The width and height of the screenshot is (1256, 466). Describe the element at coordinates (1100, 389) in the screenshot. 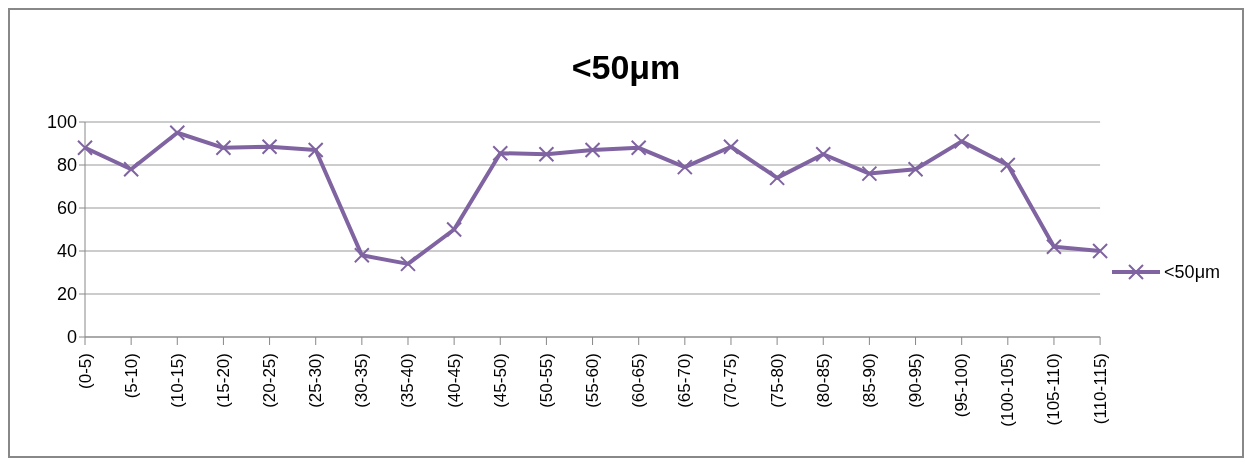

I see `x-tick-label: (110-115)` at that location.